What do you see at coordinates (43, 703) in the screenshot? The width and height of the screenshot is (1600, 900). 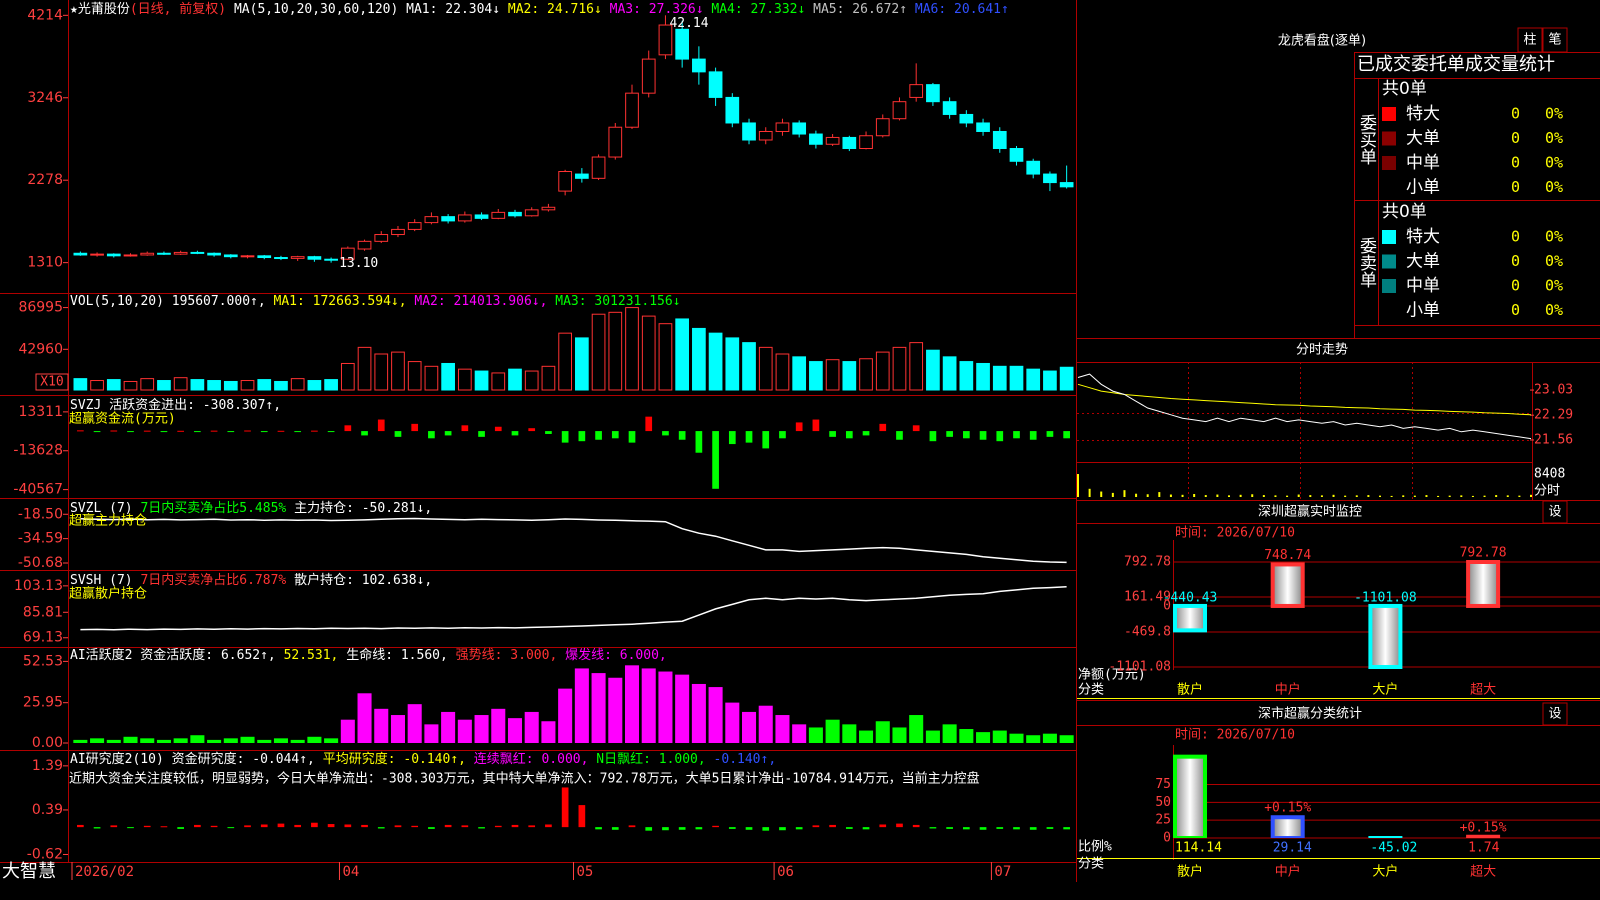 I see `y-tick-label: 25.95` at bounding box center [43, 703].